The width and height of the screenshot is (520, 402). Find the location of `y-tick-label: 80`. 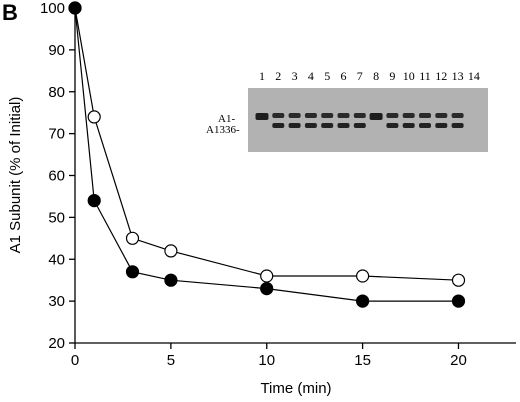

y-tick-label: 80 is located at coordinates (56, 92).